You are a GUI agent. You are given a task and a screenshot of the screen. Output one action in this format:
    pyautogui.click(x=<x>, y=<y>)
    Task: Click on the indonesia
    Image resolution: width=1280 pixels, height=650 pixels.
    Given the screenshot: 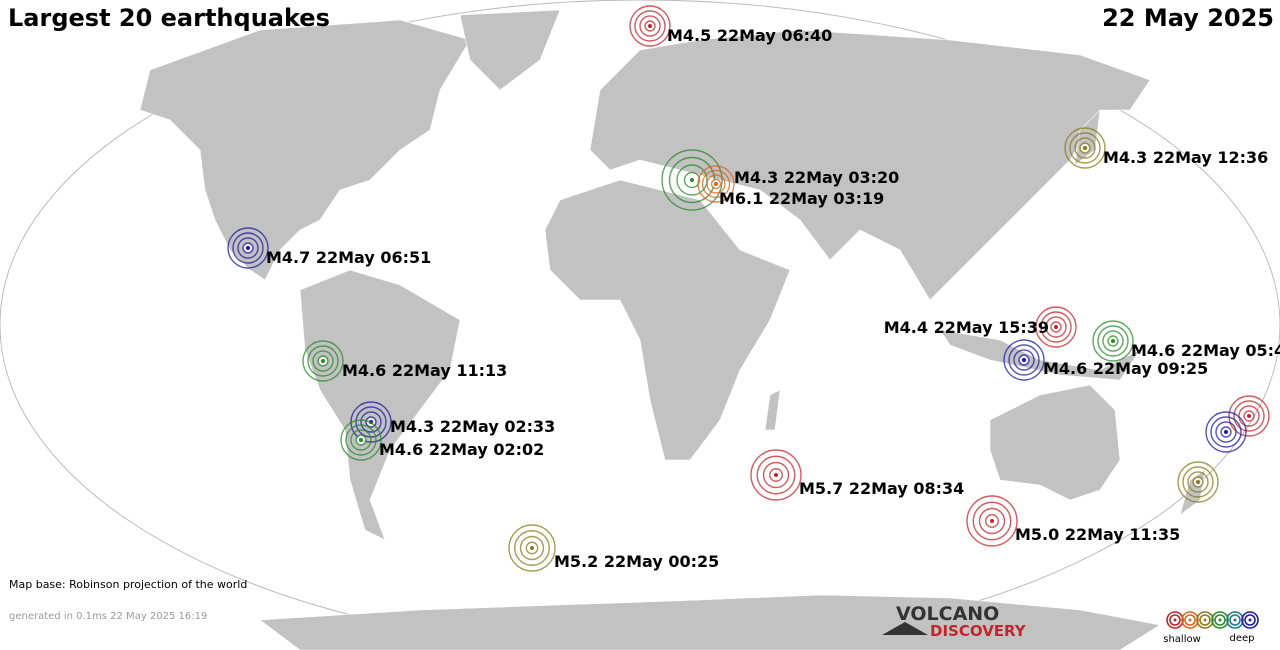 What is the action you would take?
    pyautogui.click(x=1040, y=355)
    